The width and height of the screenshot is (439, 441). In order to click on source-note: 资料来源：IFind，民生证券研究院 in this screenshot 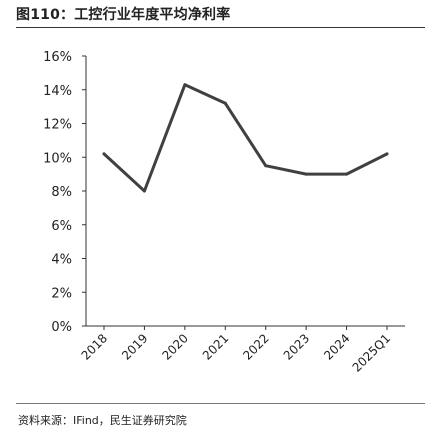, I will do `click(102, 420)`.